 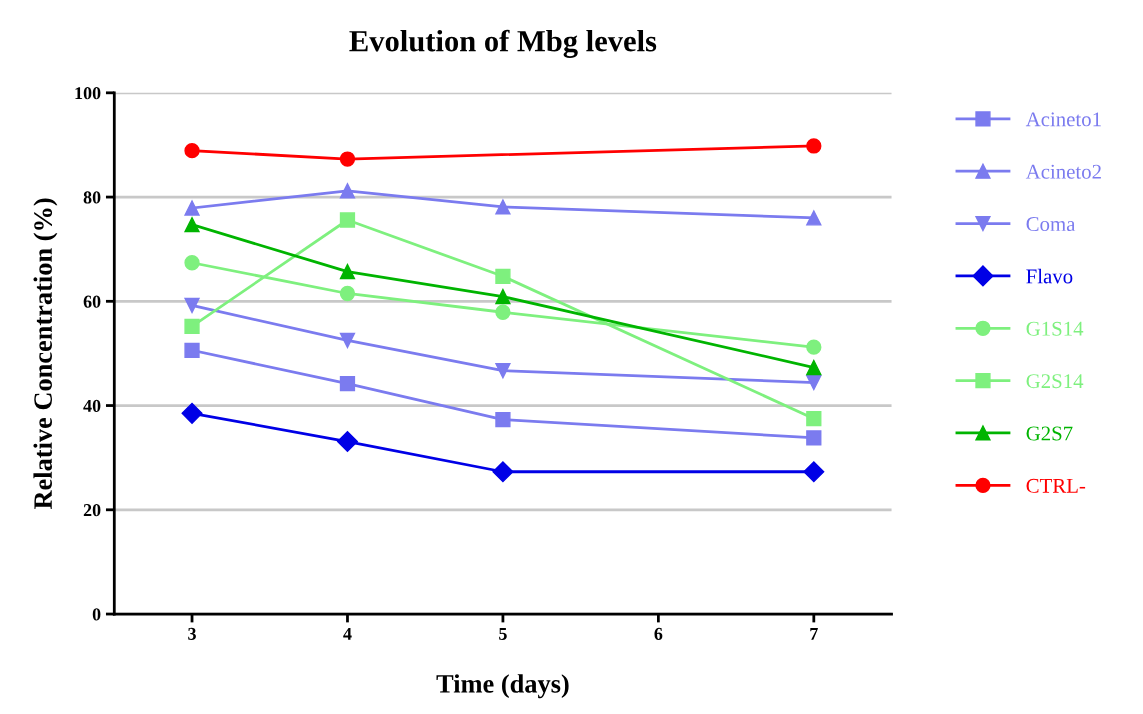 I want to click on y-axis-title: Relative Concentration (%), so click(x=45, y=354).